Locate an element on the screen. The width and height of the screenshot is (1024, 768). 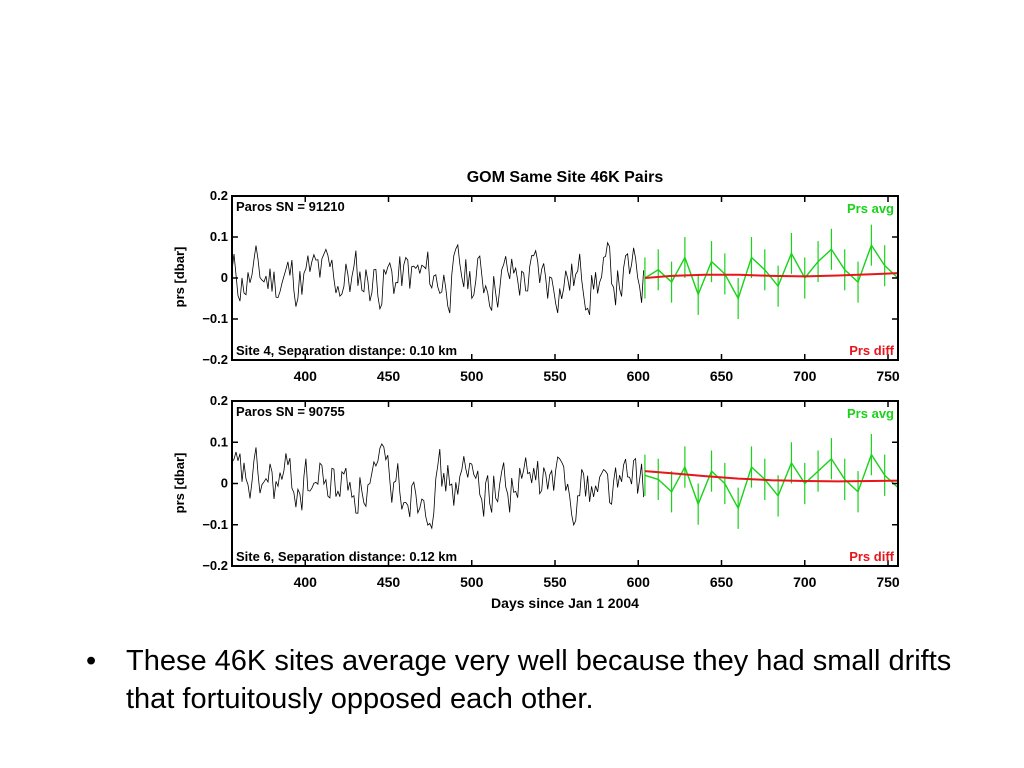
y-axis-label-bottom: prs [dbar] is located at coordinates (179, 483).